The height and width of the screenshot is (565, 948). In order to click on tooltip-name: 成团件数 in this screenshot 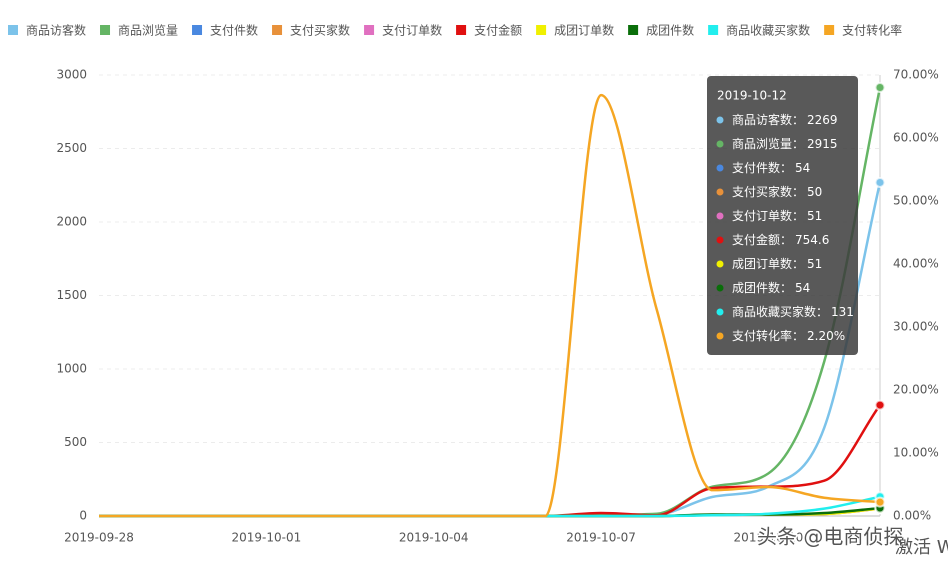, I will do `click(756, 287)`.